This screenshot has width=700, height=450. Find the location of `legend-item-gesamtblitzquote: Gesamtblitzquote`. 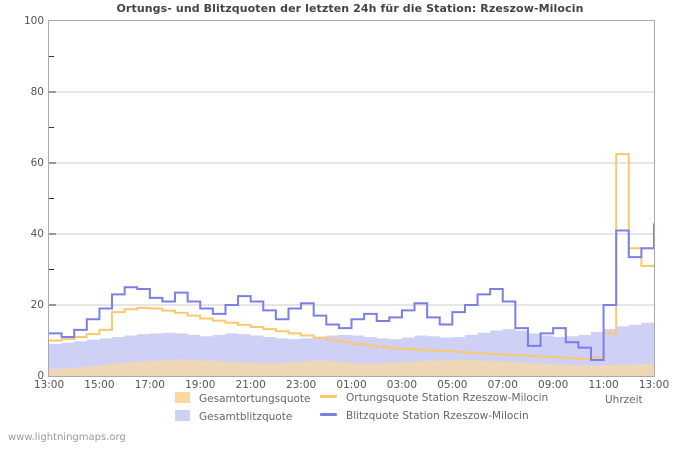

legend-item-gesamtblitzquote: Gesamtblitzquote is located at coordinates (233, 416).